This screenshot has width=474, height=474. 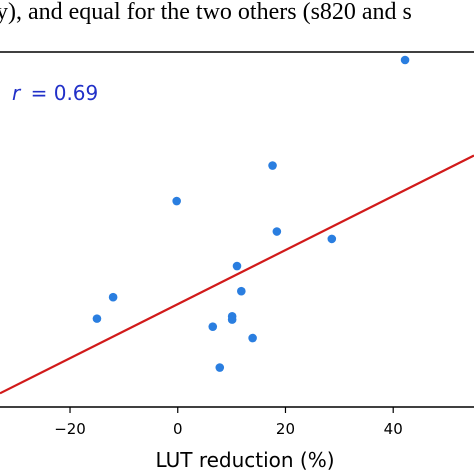 I want to click on x-tick-label: 40, so click(x=393, y=429).